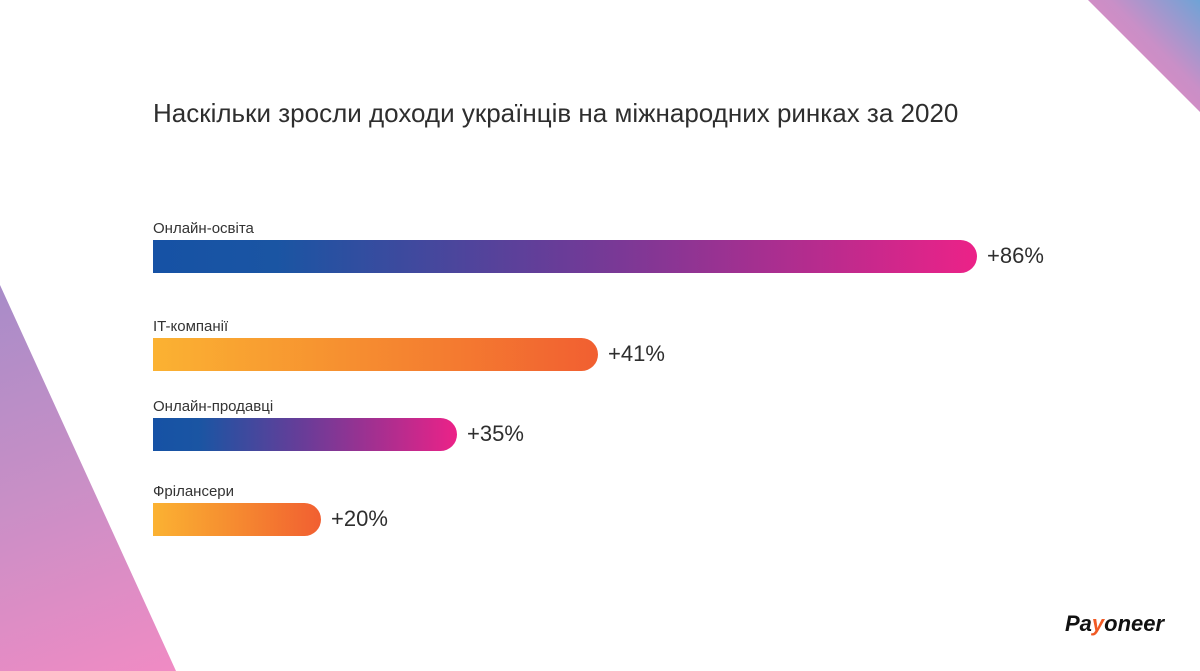 This screenshot has width=1200, height=671. What do you see at coordinates (1115, 623) in the screenshot?
I see `payoneer-logo: Payoneer` at bounding box center [1115, 623].